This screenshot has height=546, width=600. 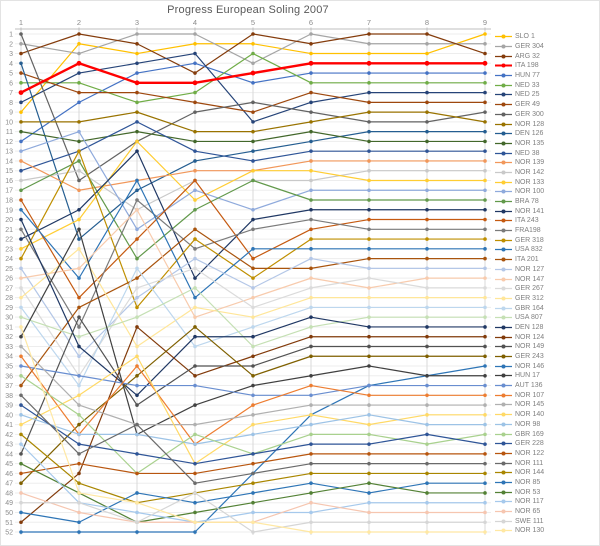 I want to click on legend-label: NOR 139, so click(x=530, y=163).